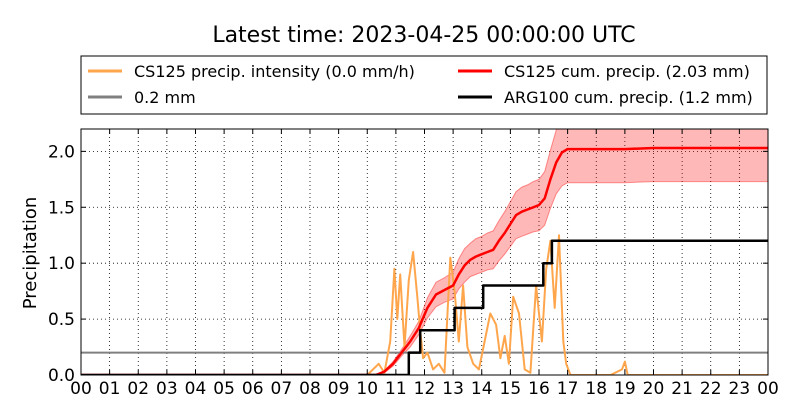 The image size is (800, 420). I want to click on x-tick-label: 15, so click(511, 389).